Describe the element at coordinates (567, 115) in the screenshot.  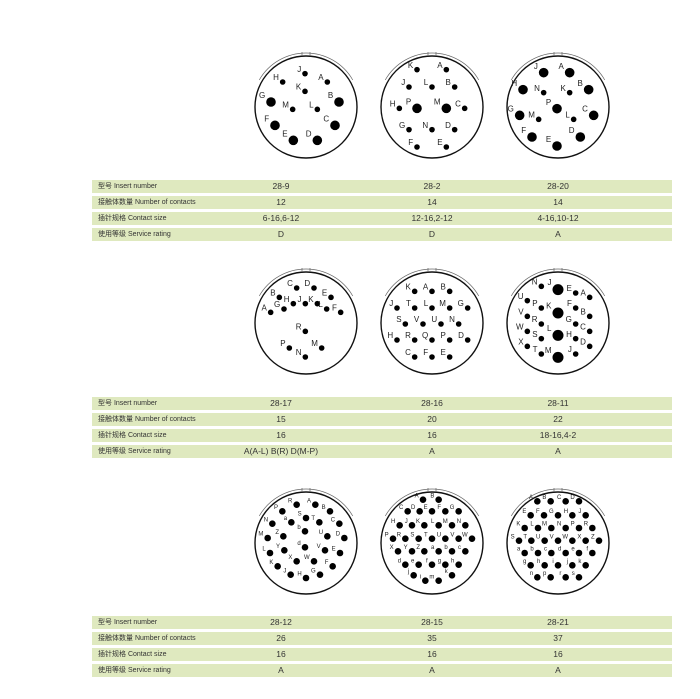
I see `pin-label: L` at that location.